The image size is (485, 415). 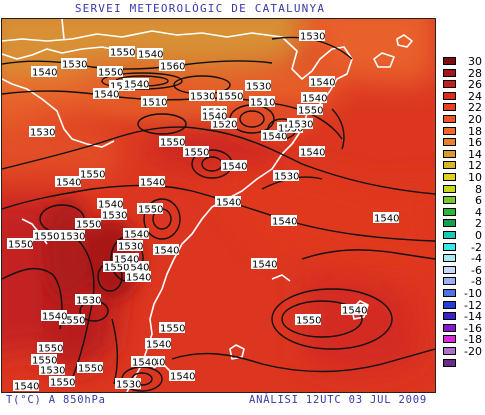 I want to click on legend-tick-label: -6, so click(x=476, y=270).